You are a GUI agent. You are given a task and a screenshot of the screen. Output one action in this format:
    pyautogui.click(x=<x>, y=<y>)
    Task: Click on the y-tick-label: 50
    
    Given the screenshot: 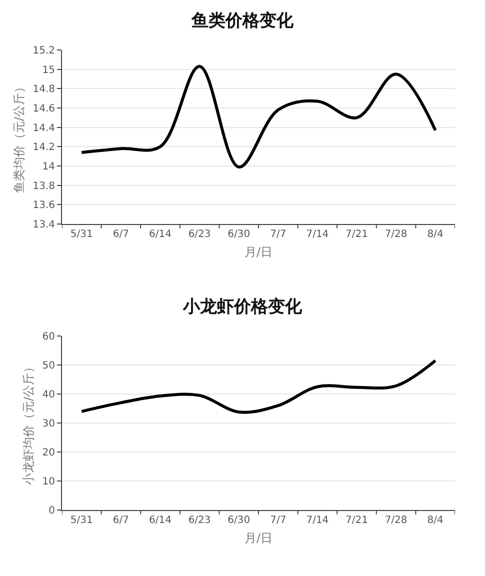 What is the action you would take?
    pyautogui.click(x=48, y=366)
    